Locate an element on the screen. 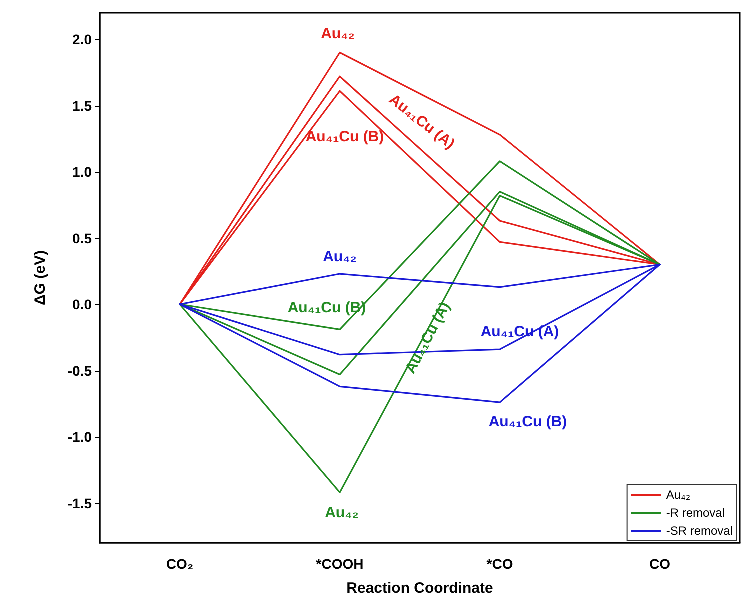 This screenshot has height=609, width=753. y-tick-label: 0.0 is located at coordinates (82, 304).